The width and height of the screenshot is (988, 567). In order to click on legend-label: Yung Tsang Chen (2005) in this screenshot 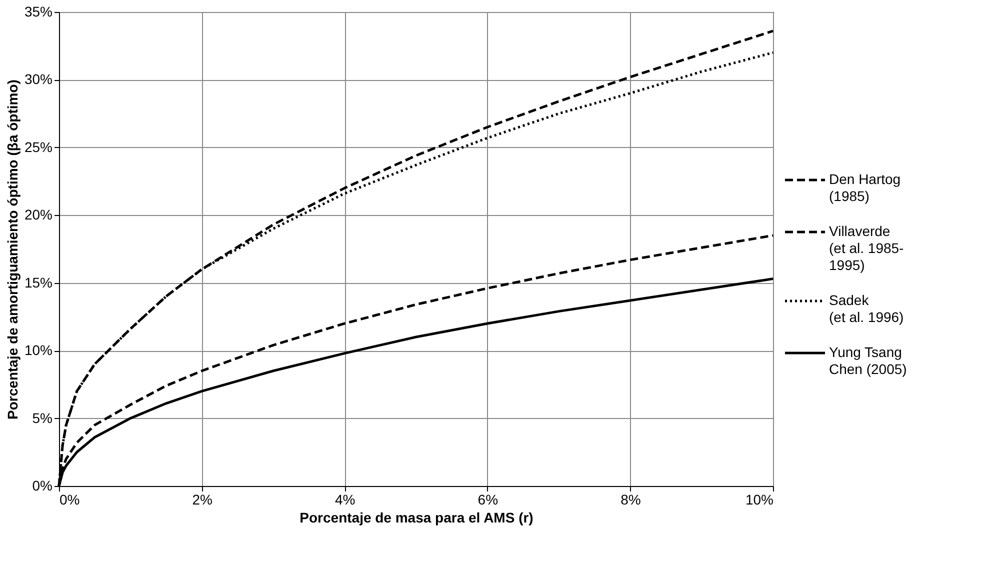, I will do `click(868, 360)`.